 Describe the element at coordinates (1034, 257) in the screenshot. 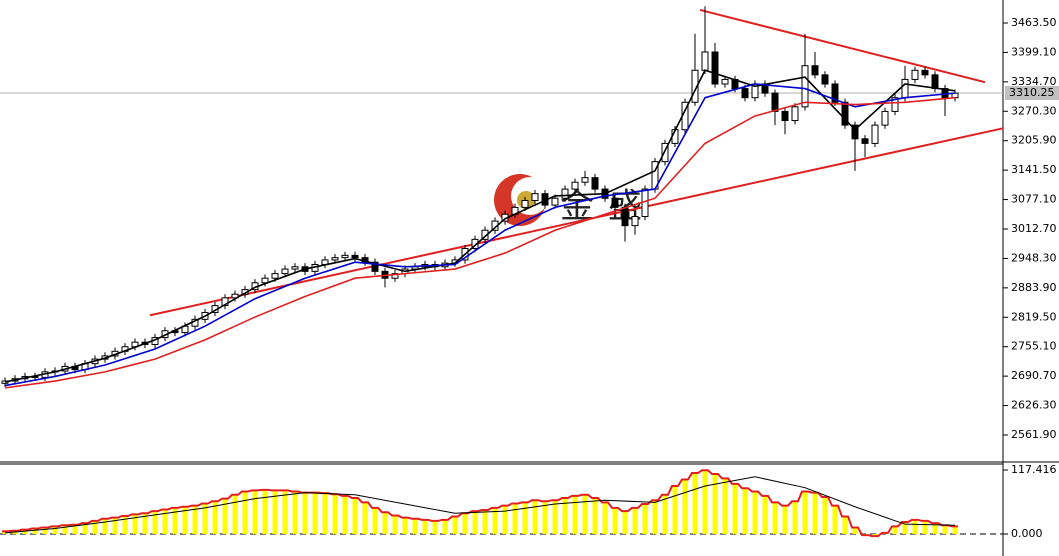

I see `y-tick-label: 2948.30` at that location.